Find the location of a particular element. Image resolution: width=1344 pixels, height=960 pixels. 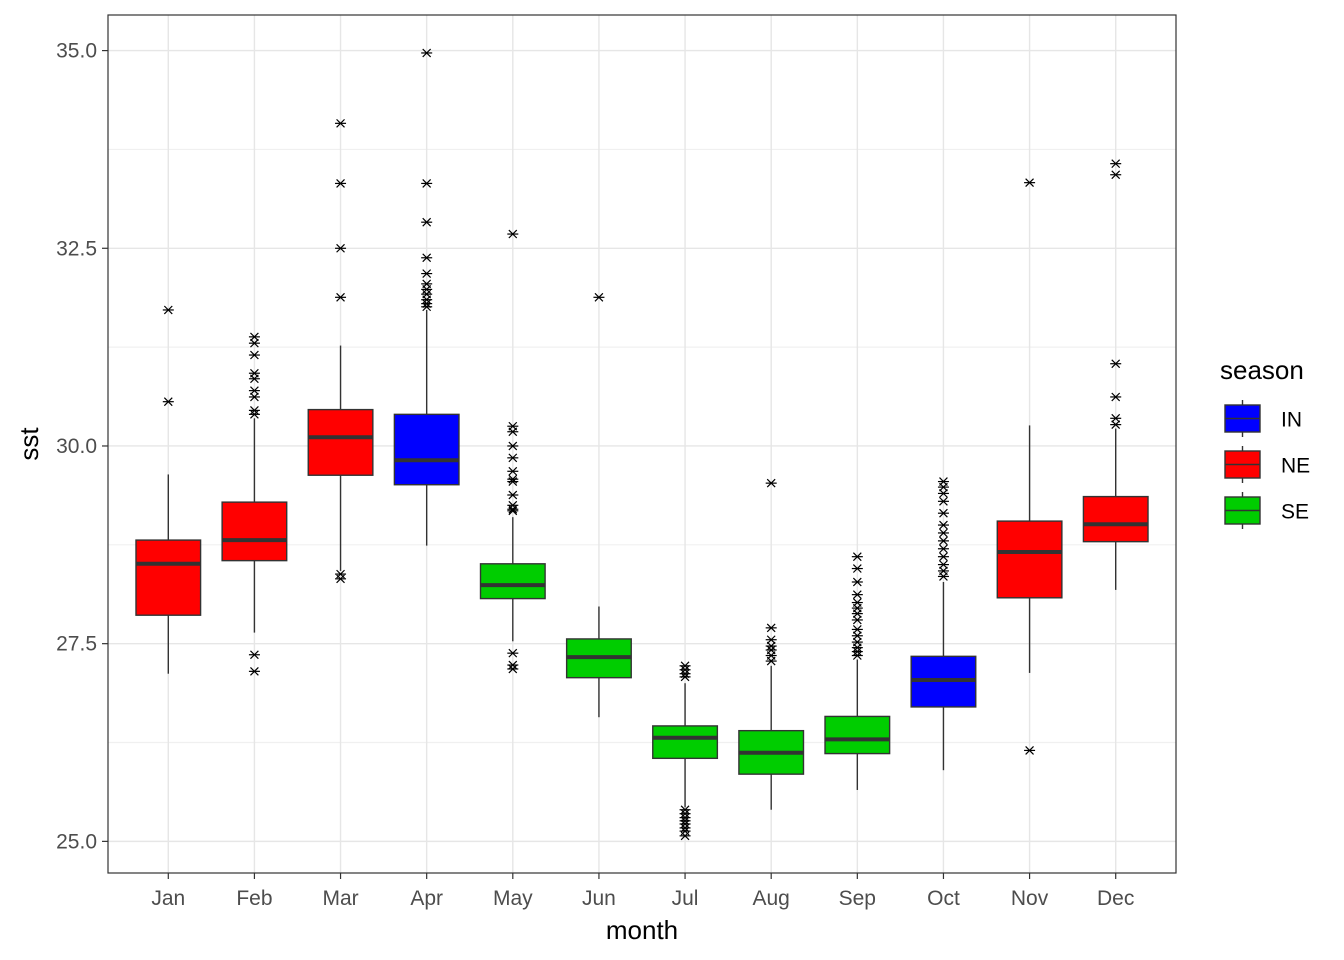

x-tick-label: Apr is located at coordinates (426, 898).